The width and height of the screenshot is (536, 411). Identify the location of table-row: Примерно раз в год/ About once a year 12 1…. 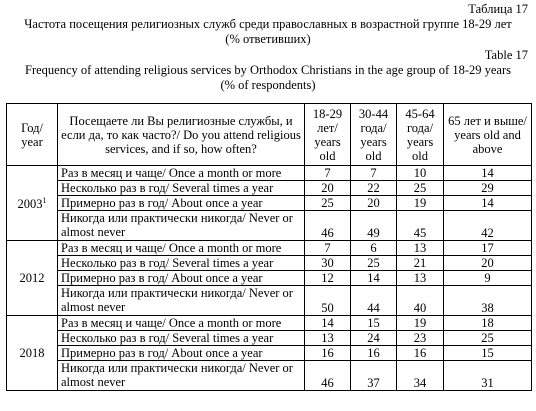
(269, 278).